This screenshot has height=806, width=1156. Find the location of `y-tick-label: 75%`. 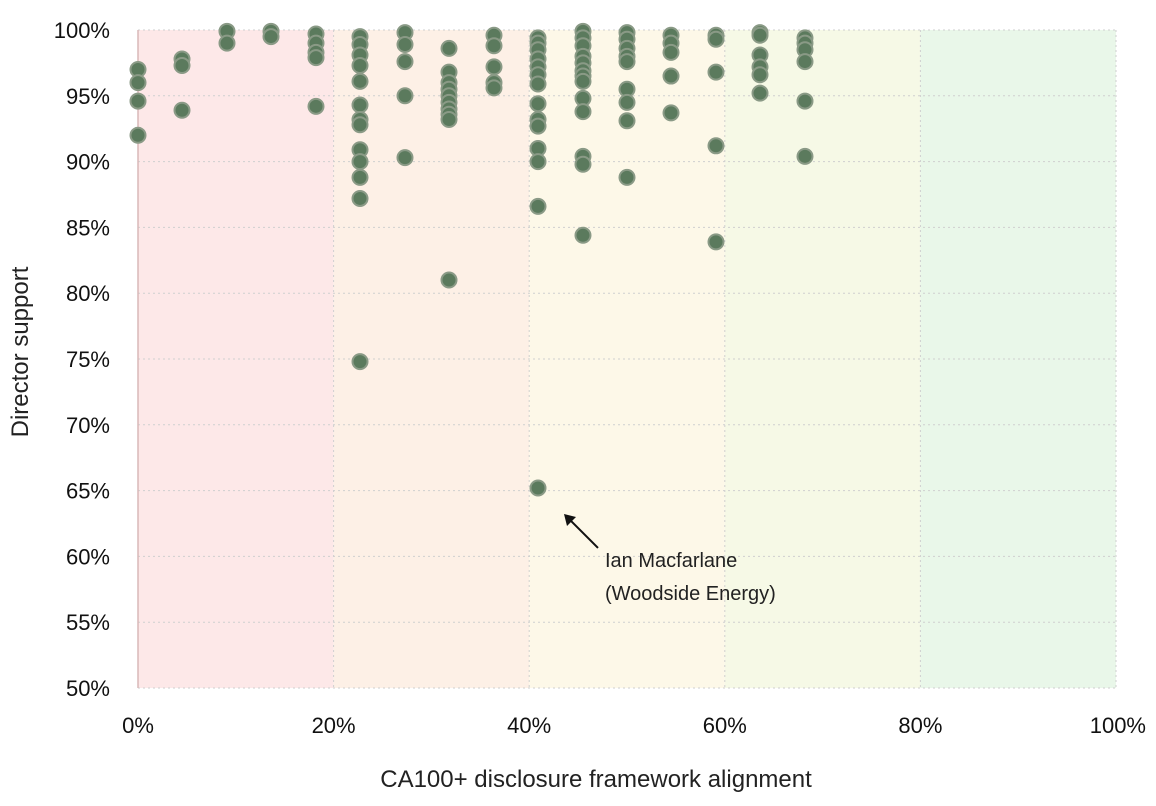

y-tick-label: 75% is located at coordinates (88, 359).